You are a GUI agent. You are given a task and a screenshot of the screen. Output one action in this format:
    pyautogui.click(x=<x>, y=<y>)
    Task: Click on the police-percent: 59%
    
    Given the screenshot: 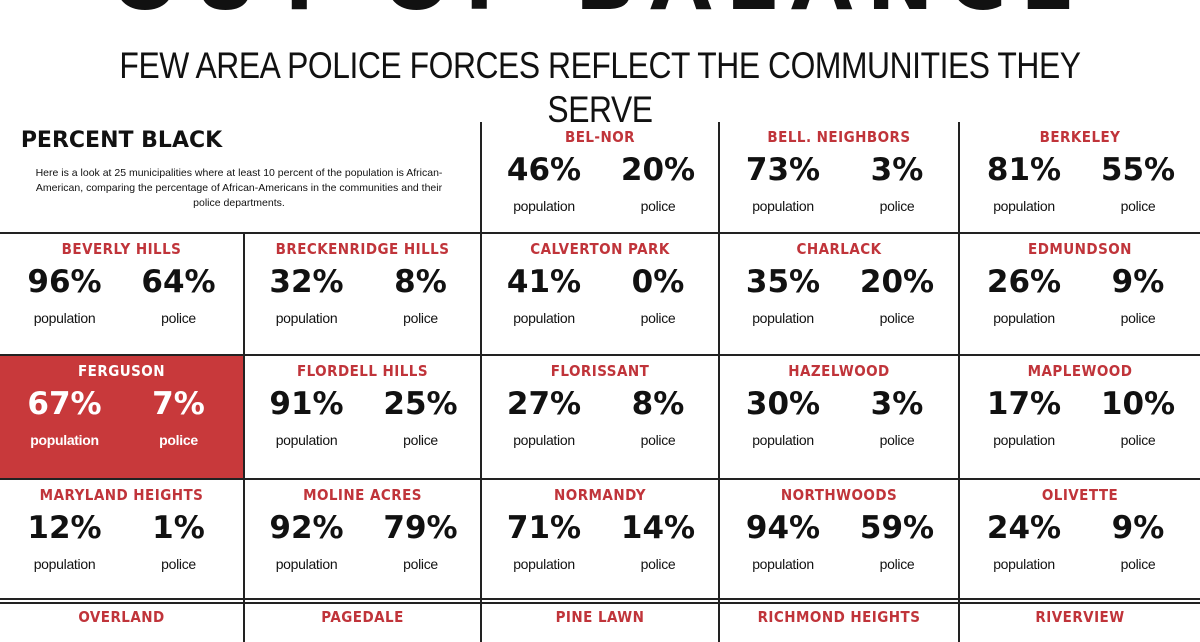 What is the action you would take?
    pyautogui.click(x=897, y=528)
    